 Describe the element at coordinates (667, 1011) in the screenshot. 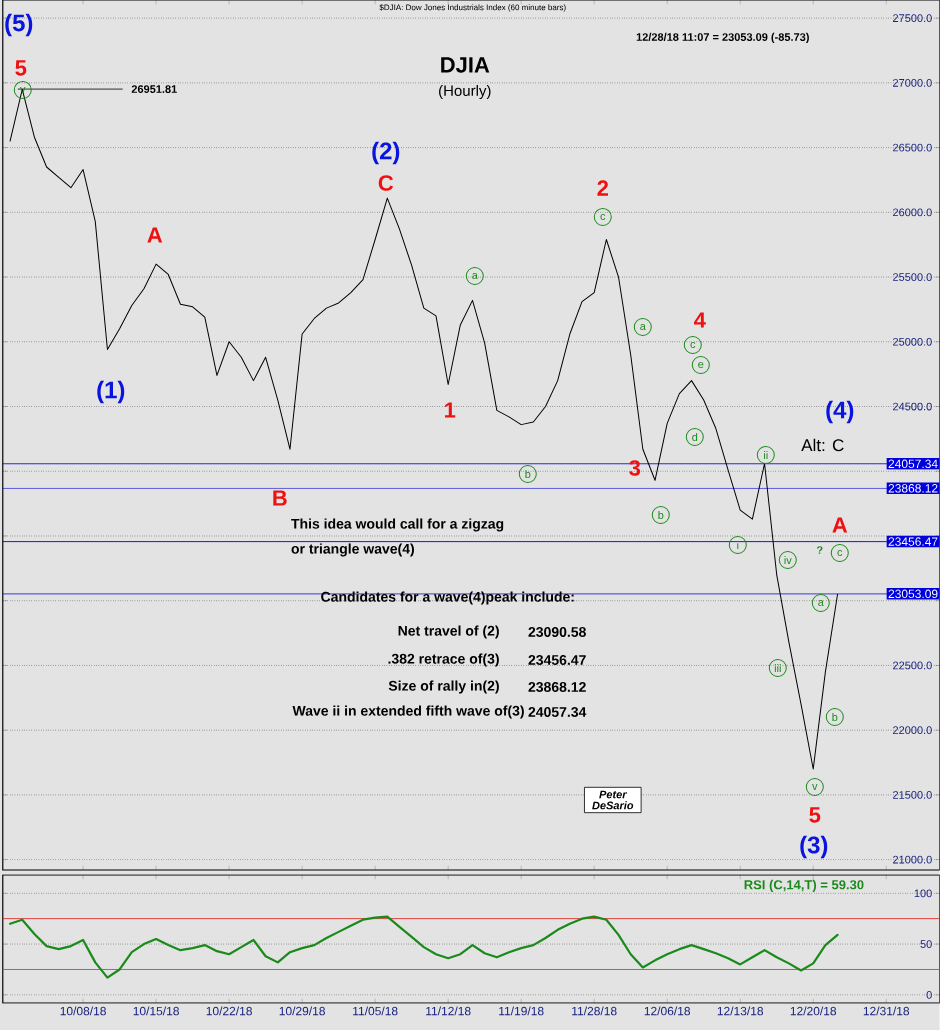

I see `x-tick-label: 12/06/18` at that location.